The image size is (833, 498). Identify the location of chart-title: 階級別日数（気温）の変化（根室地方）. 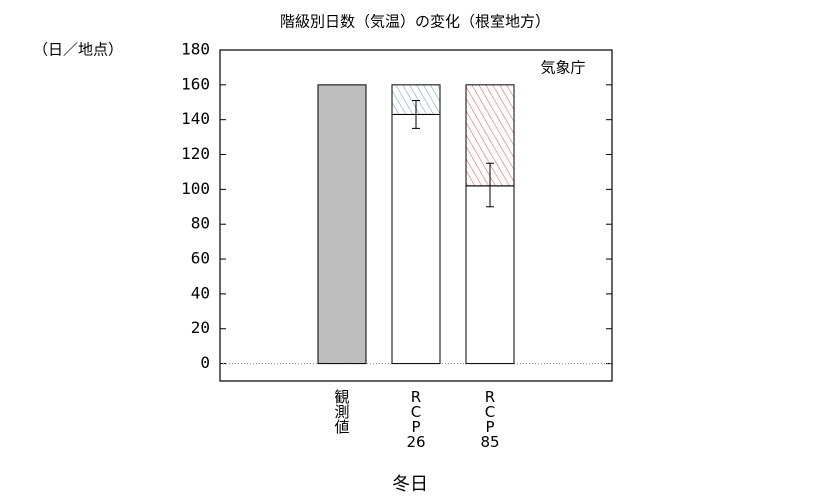
(415, 22).